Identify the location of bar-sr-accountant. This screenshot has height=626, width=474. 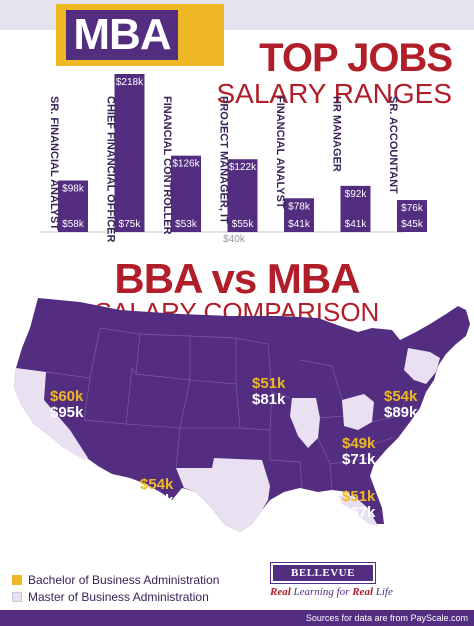
(412, 216).